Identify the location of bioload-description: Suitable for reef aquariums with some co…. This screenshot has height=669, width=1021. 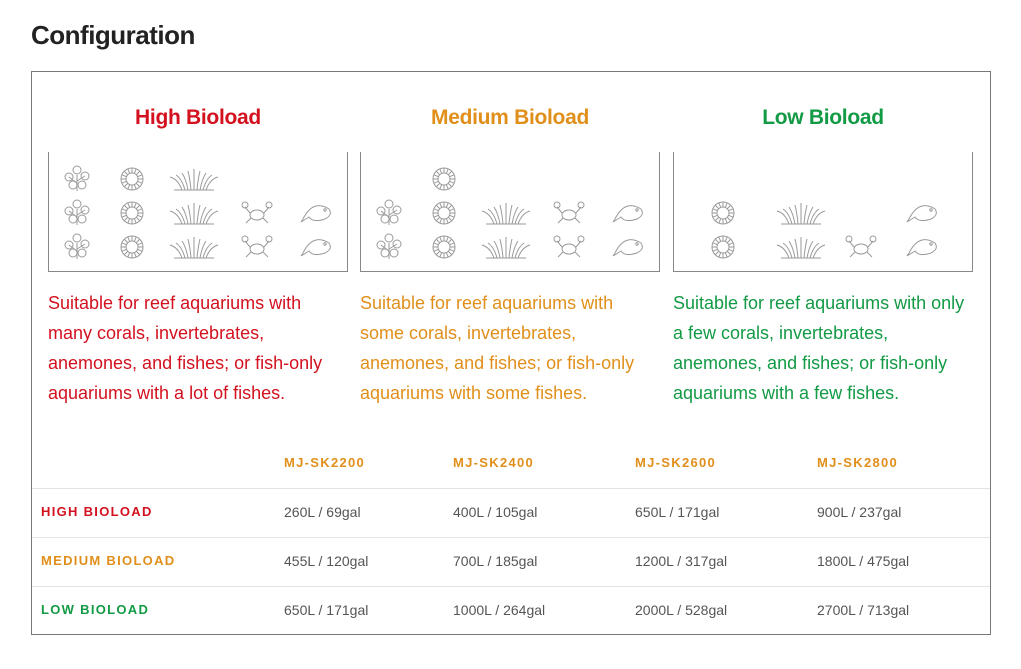
(497, 348).